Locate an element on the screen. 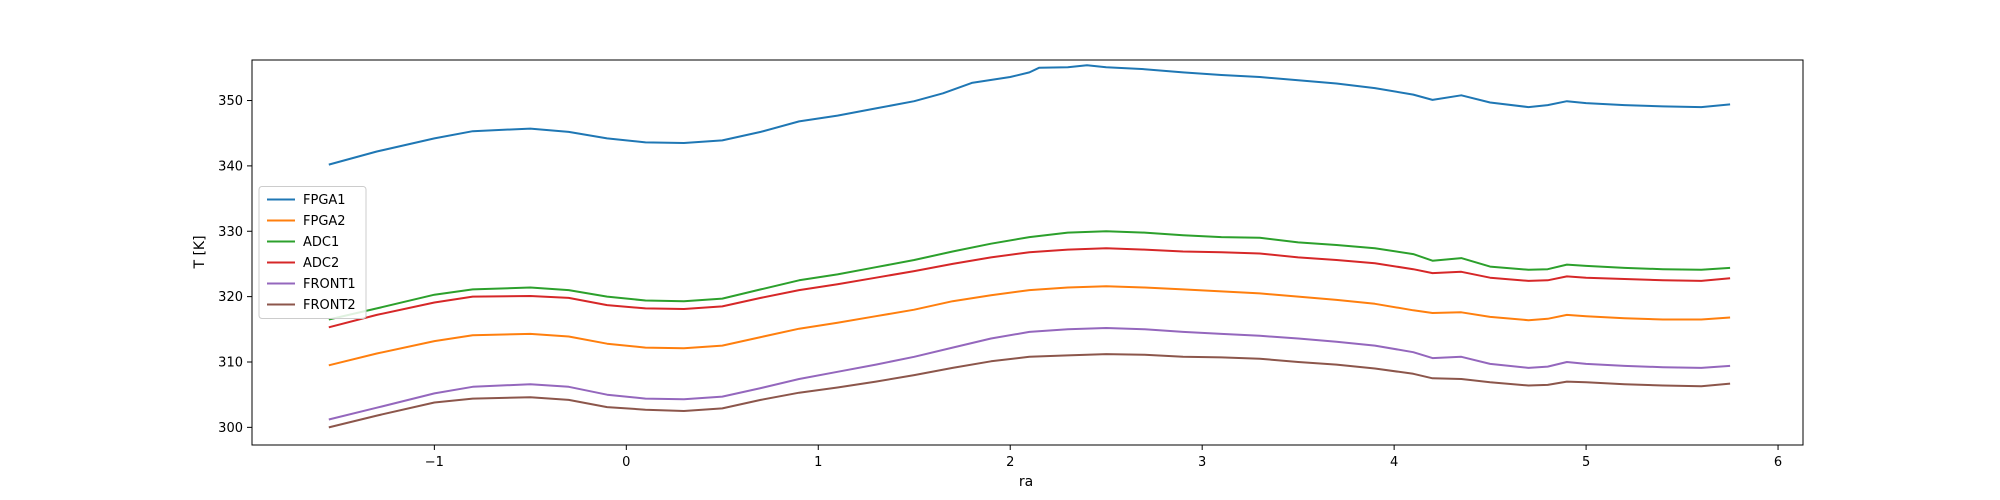 The width and height of the screenshot is (2000, 500). y-tick-label: 320 is located at coordinates (230, 297).